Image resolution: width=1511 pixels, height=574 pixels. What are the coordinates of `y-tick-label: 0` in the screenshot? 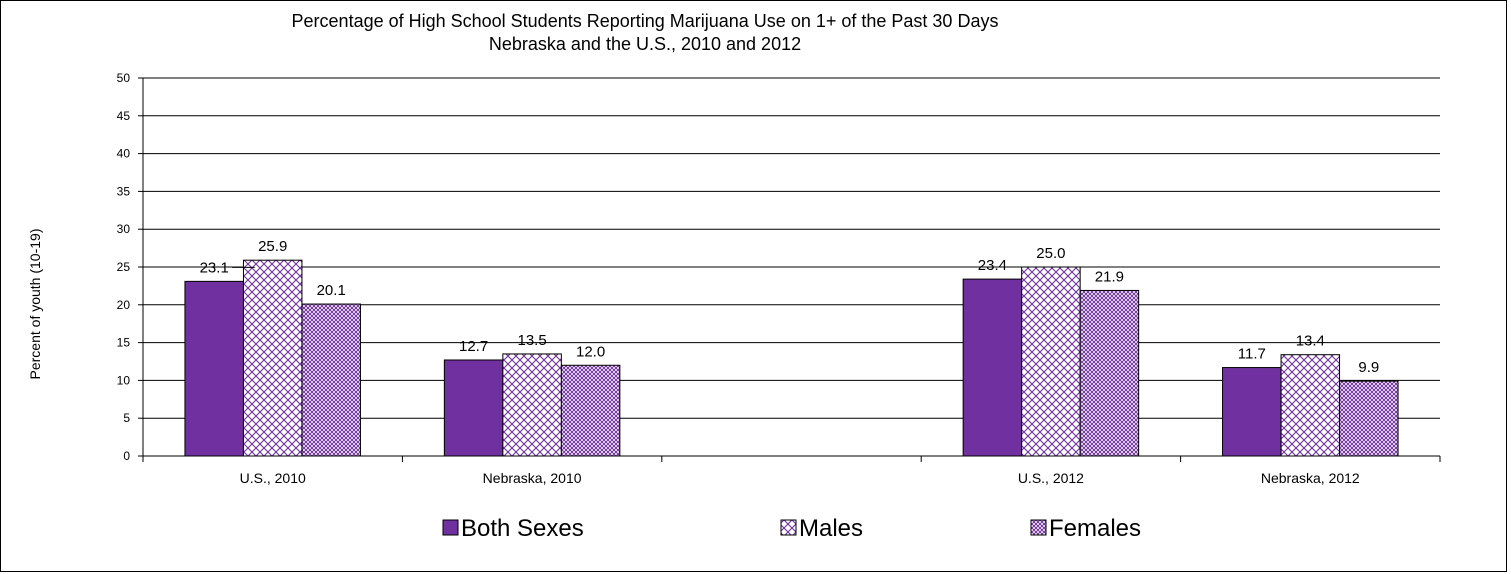 It's located at (126, 456).